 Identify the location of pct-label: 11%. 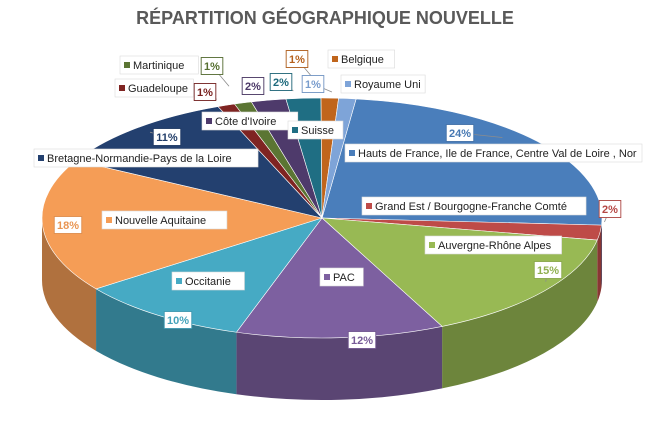
(167, 138).